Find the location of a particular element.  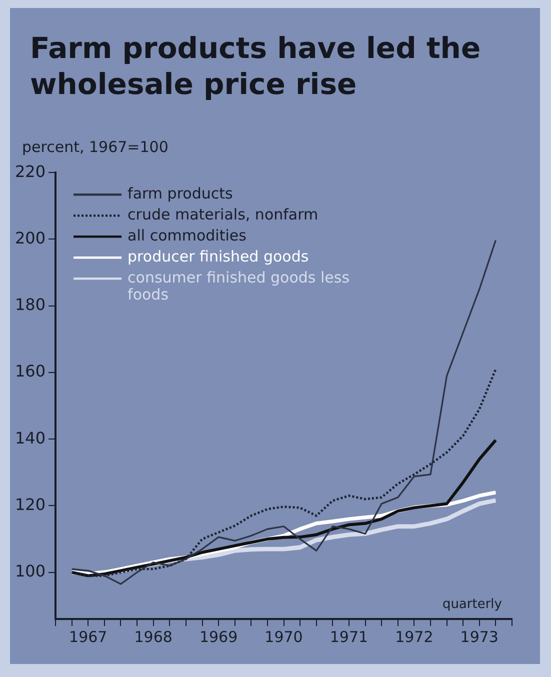

x-tick-label: 1971 is located at coordinates (349, 637).